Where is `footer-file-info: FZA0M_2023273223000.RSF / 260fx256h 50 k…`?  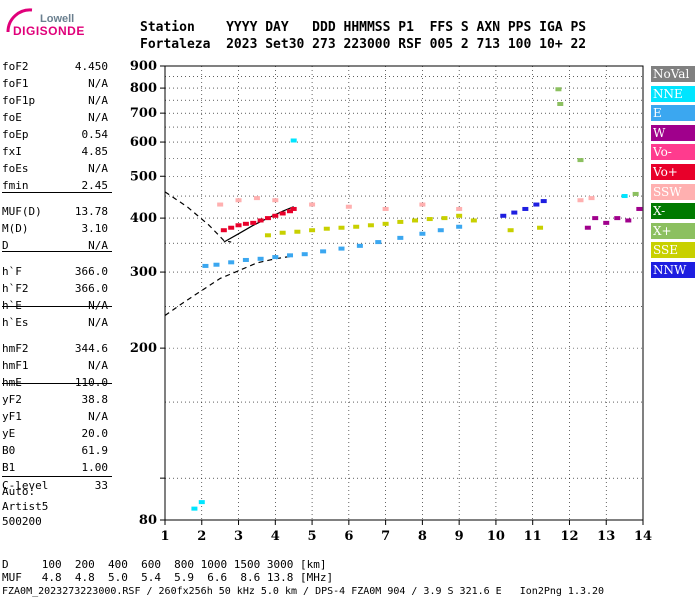
footer-file-info: FZA0M_2023273223000.RSF / 260fx256h 50 k… is located at coordinates (303, 591).